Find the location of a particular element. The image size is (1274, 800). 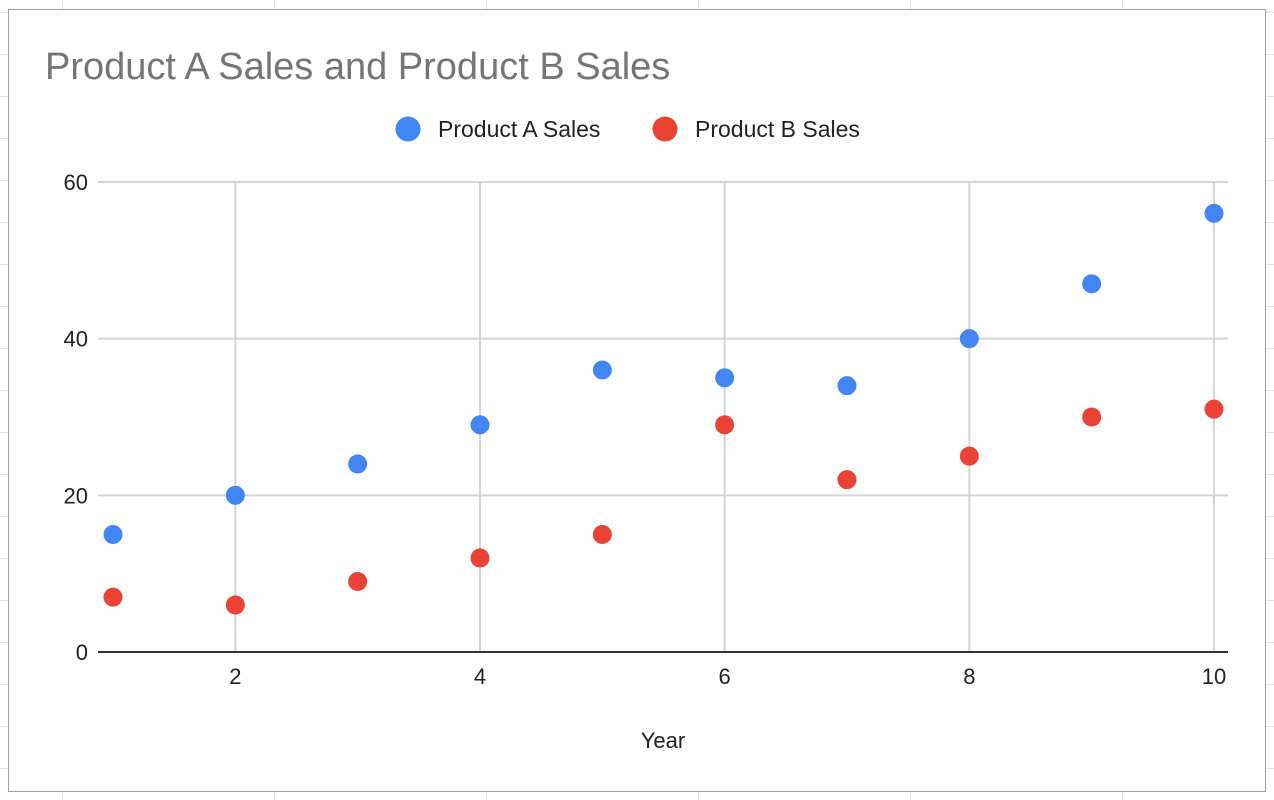

x-tick-label: 10 is located at coordinates (1214, 676).